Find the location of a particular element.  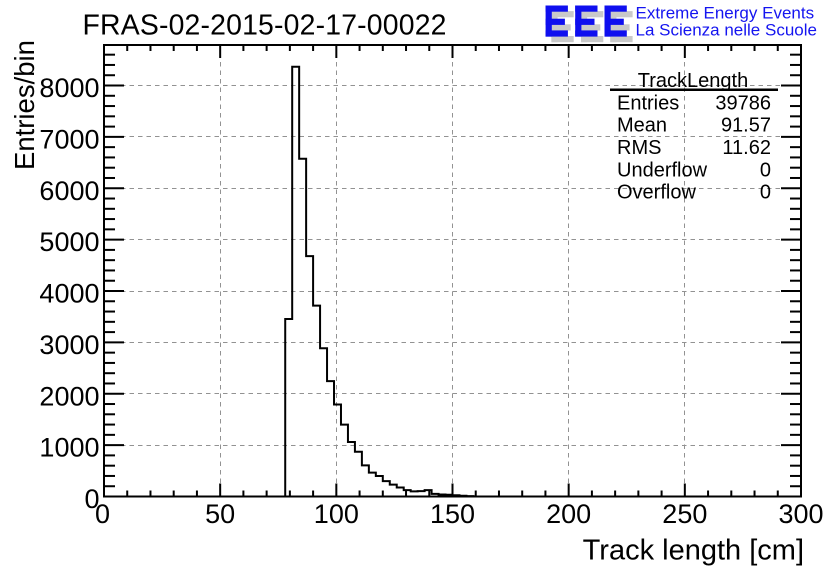

svg-text: 4000 is located at coordinates (69, 294).